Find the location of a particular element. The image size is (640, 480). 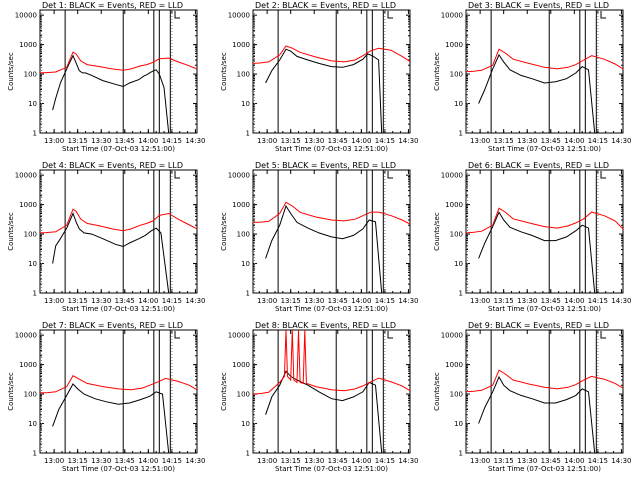

panel-title: Det 4: BLACK = Events, RED = LLD is located at coordinates (112, 165).